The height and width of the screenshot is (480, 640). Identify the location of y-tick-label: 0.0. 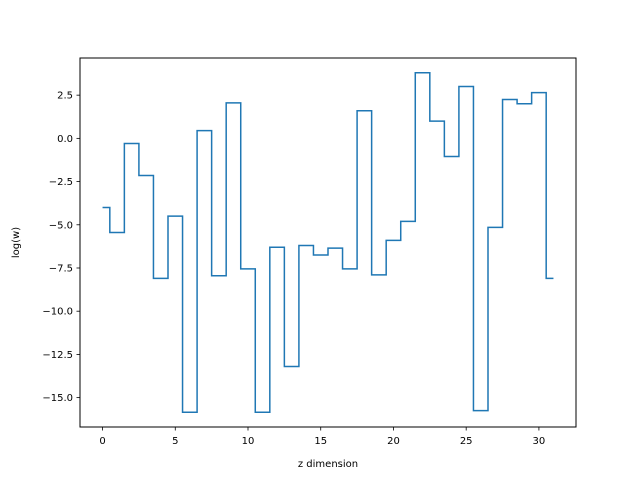
(65, 139).